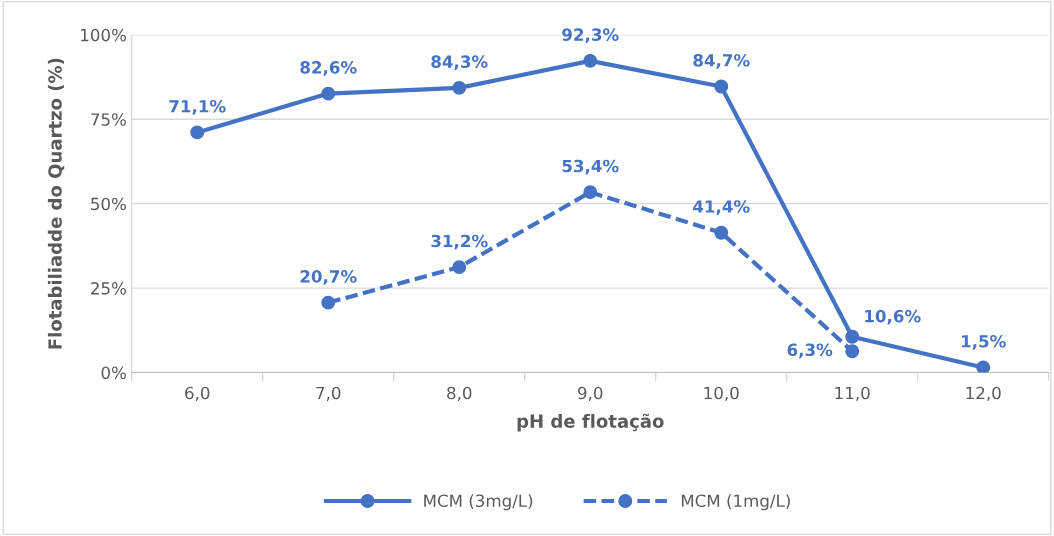  I want to click on y-tick-label: 50%, so click(108, 204).